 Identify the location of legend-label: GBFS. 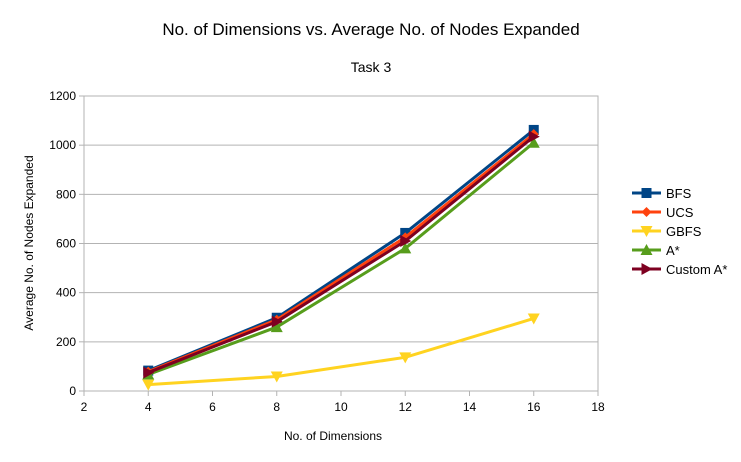
(684, 231).